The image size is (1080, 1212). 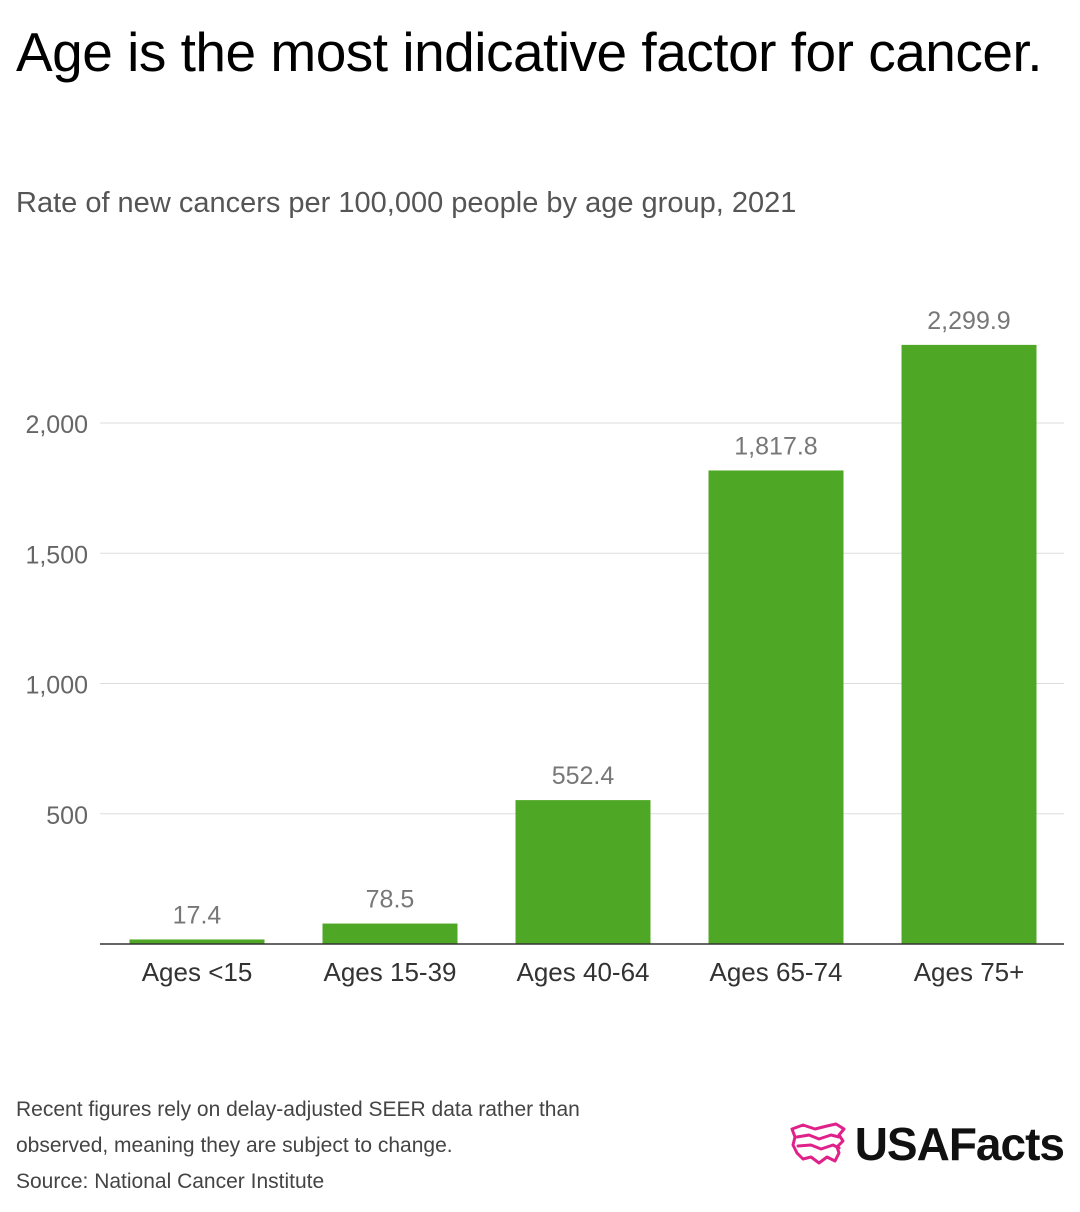 I want to click on brand-name: USAFacts, so click(x=959, y=1144).